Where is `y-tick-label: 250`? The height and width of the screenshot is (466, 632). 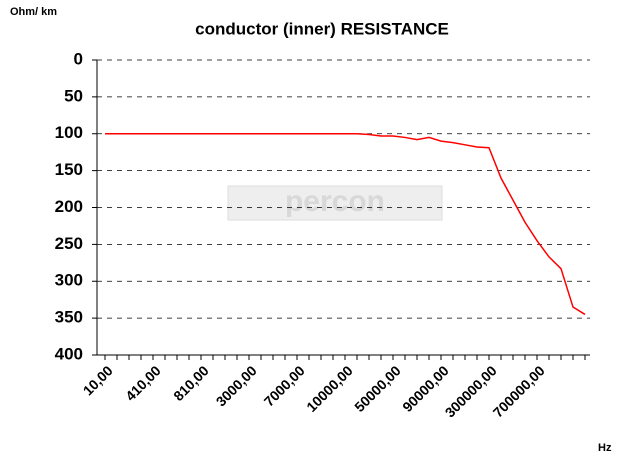 y-tick-label: 250 is located at coordinates (69, 243).